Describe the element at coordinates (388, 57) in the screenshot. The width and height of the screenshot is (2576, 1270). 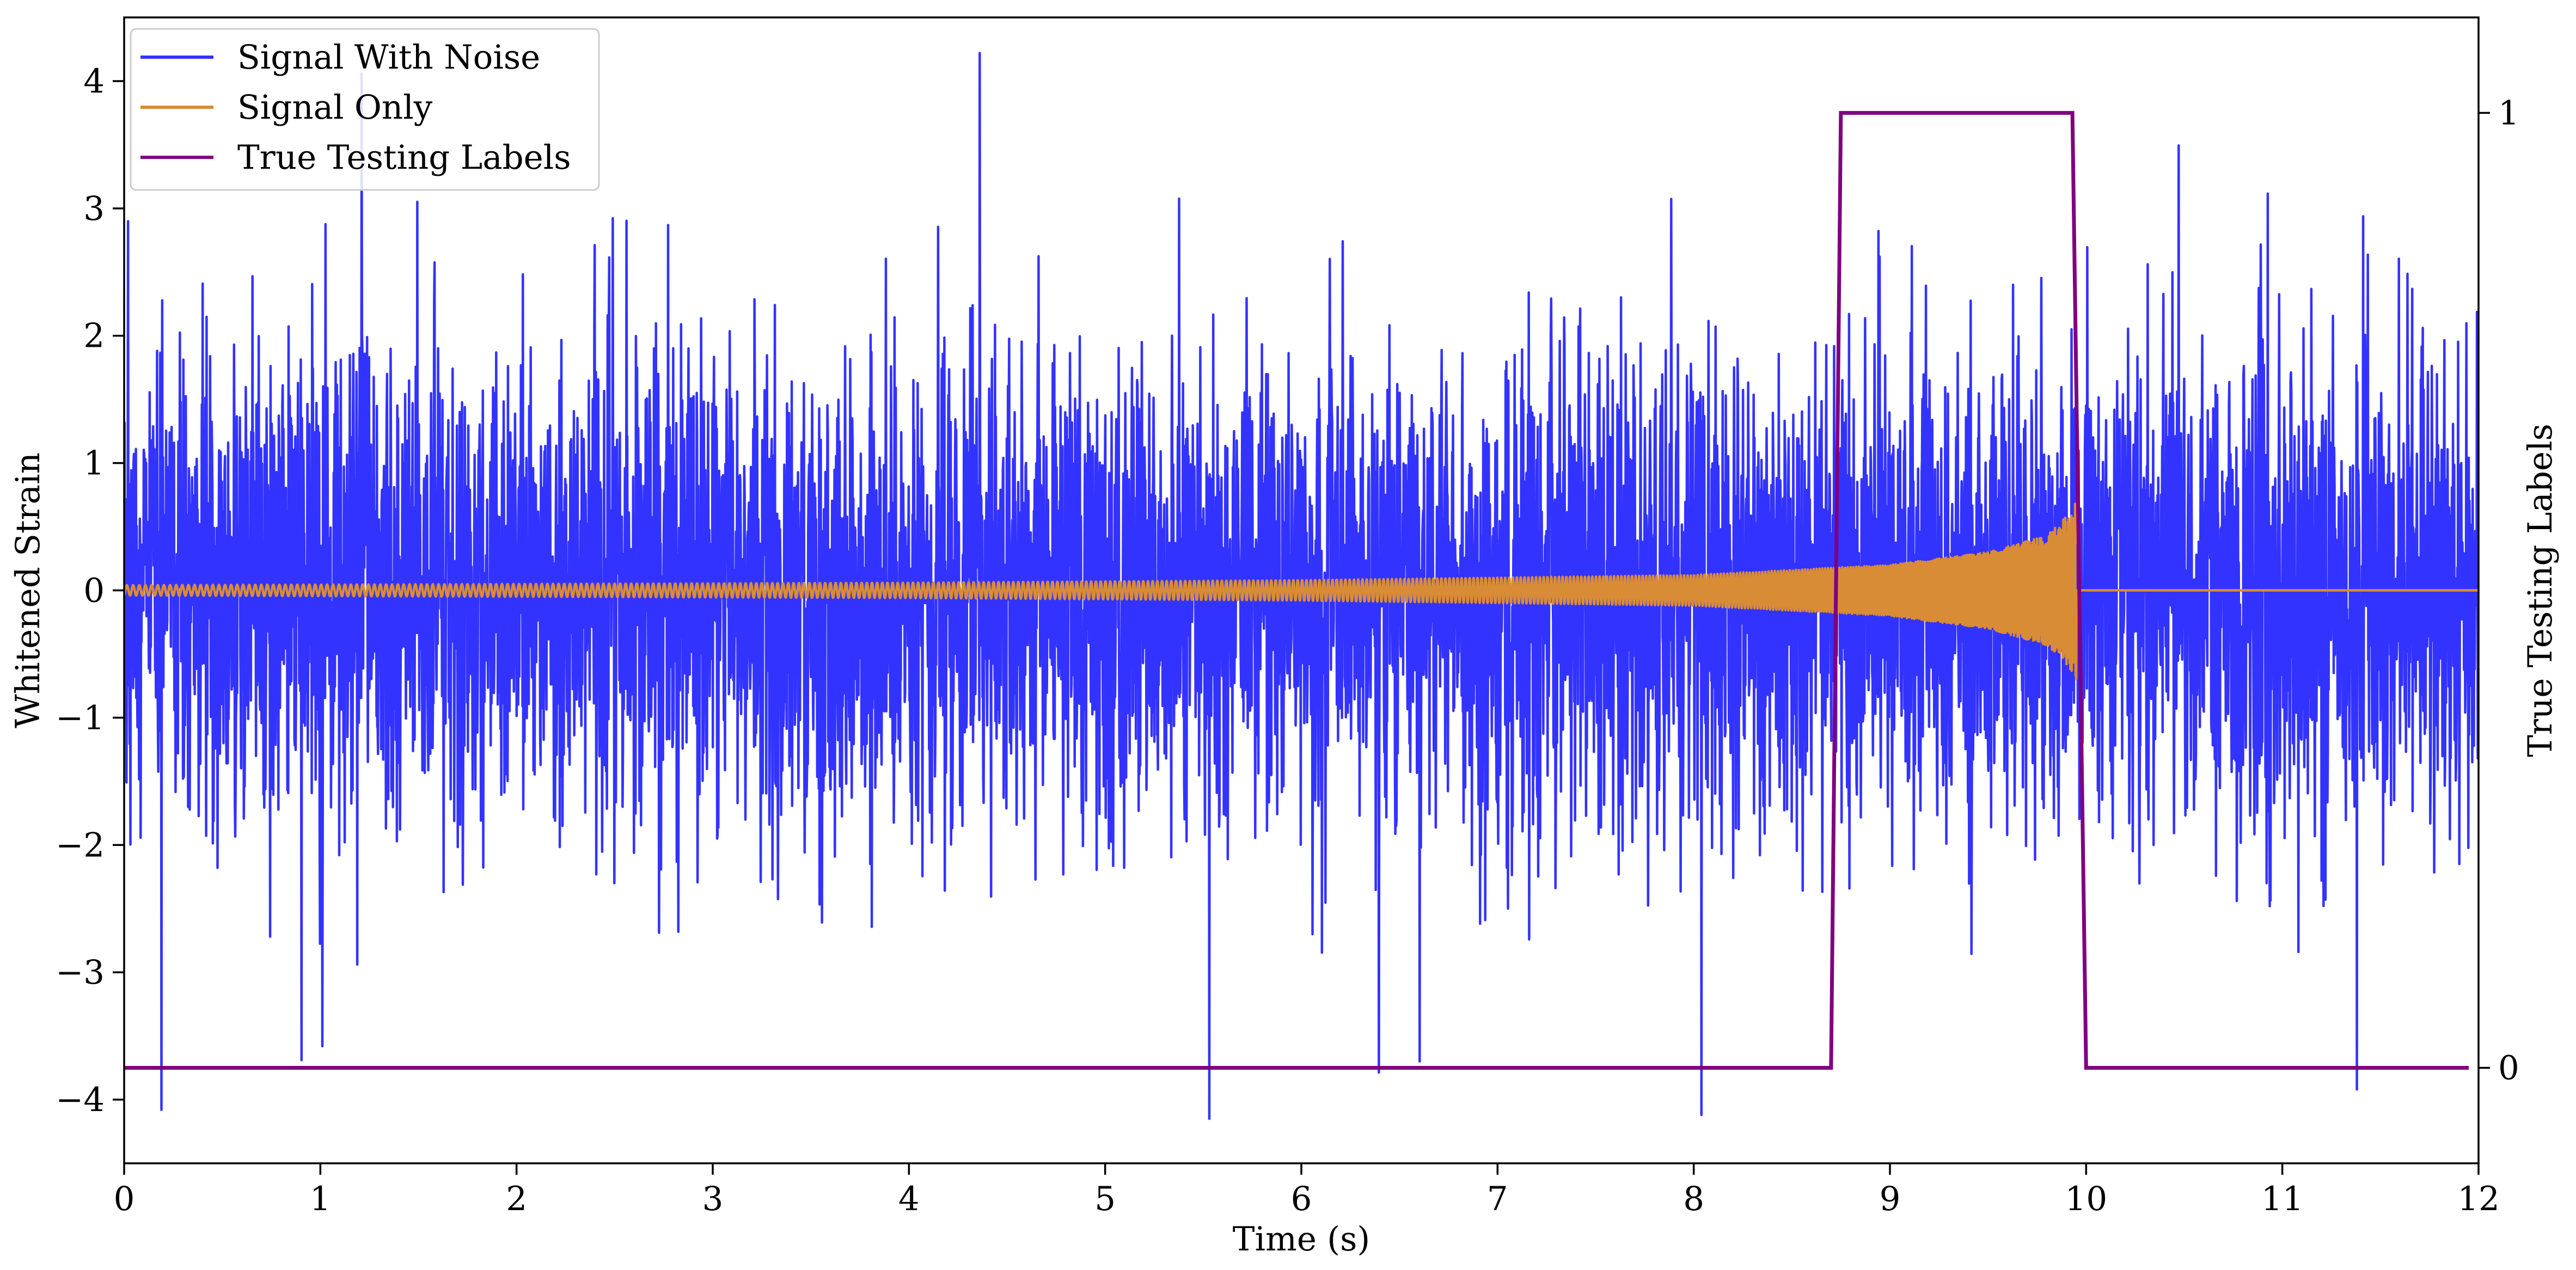
I see `legend-label: Signal With Noise` at that location.